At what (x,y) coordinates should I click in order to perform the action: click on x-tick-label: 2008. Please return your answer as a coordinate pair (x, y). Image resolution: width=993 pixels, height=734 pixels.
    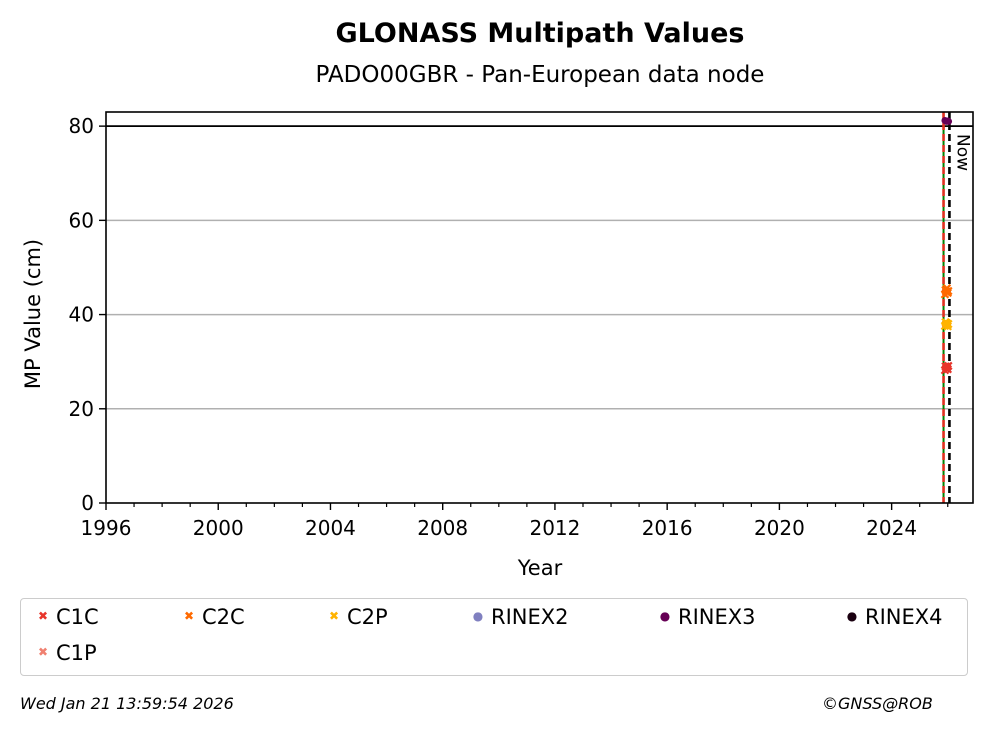
    Looking at the image, I should click on (442, 528).